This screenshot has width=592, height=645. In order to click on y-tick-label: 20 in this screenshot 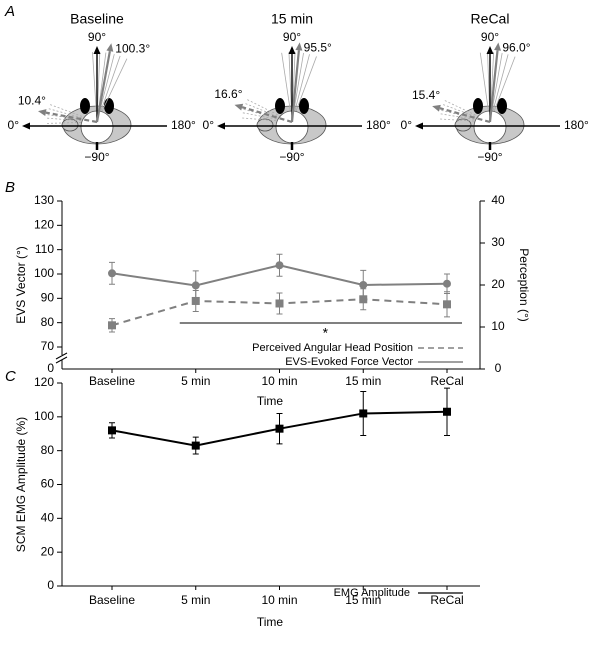, I will do `click(48, 551)`.